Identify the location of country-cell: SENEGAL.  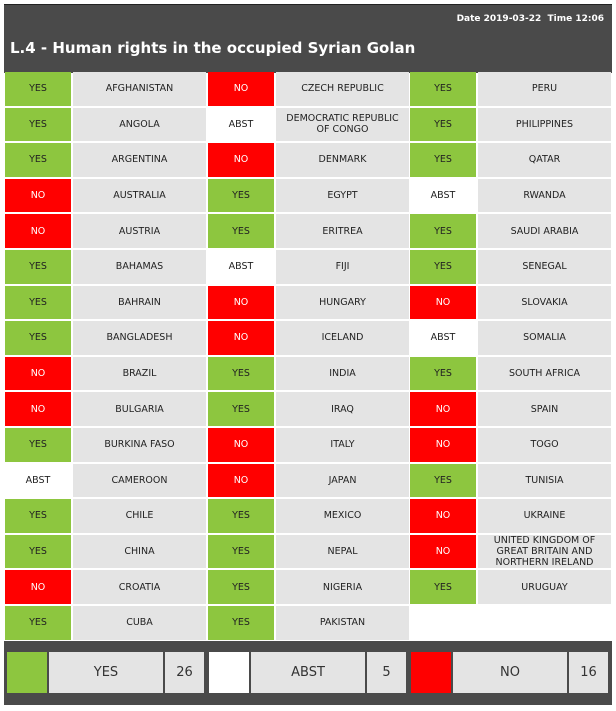
(544, 267).